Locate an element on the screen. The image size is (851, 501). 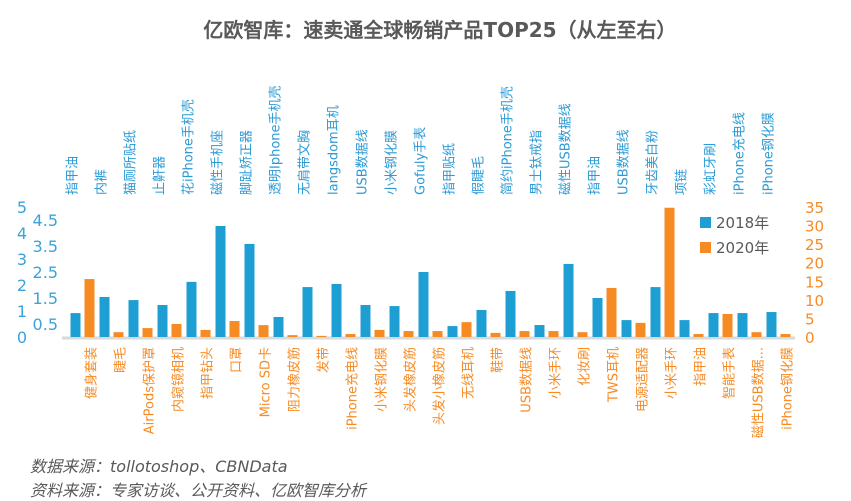
left-axis-tick: 1.5 is located at coordinates (45, 298).